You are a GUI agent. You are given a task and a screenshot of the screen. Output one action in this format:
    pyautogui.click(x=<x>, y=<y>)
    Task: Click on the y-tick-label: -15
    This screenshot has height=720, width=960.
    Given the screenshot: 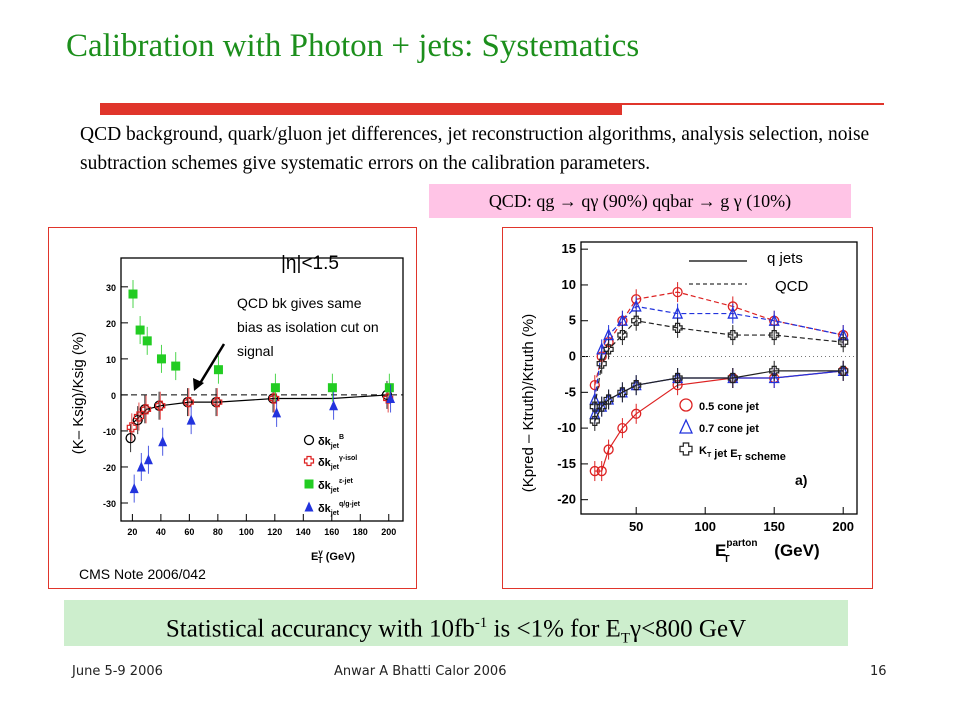 What is the action you would take?
    pyautogui.click(x=566, y=463)
    